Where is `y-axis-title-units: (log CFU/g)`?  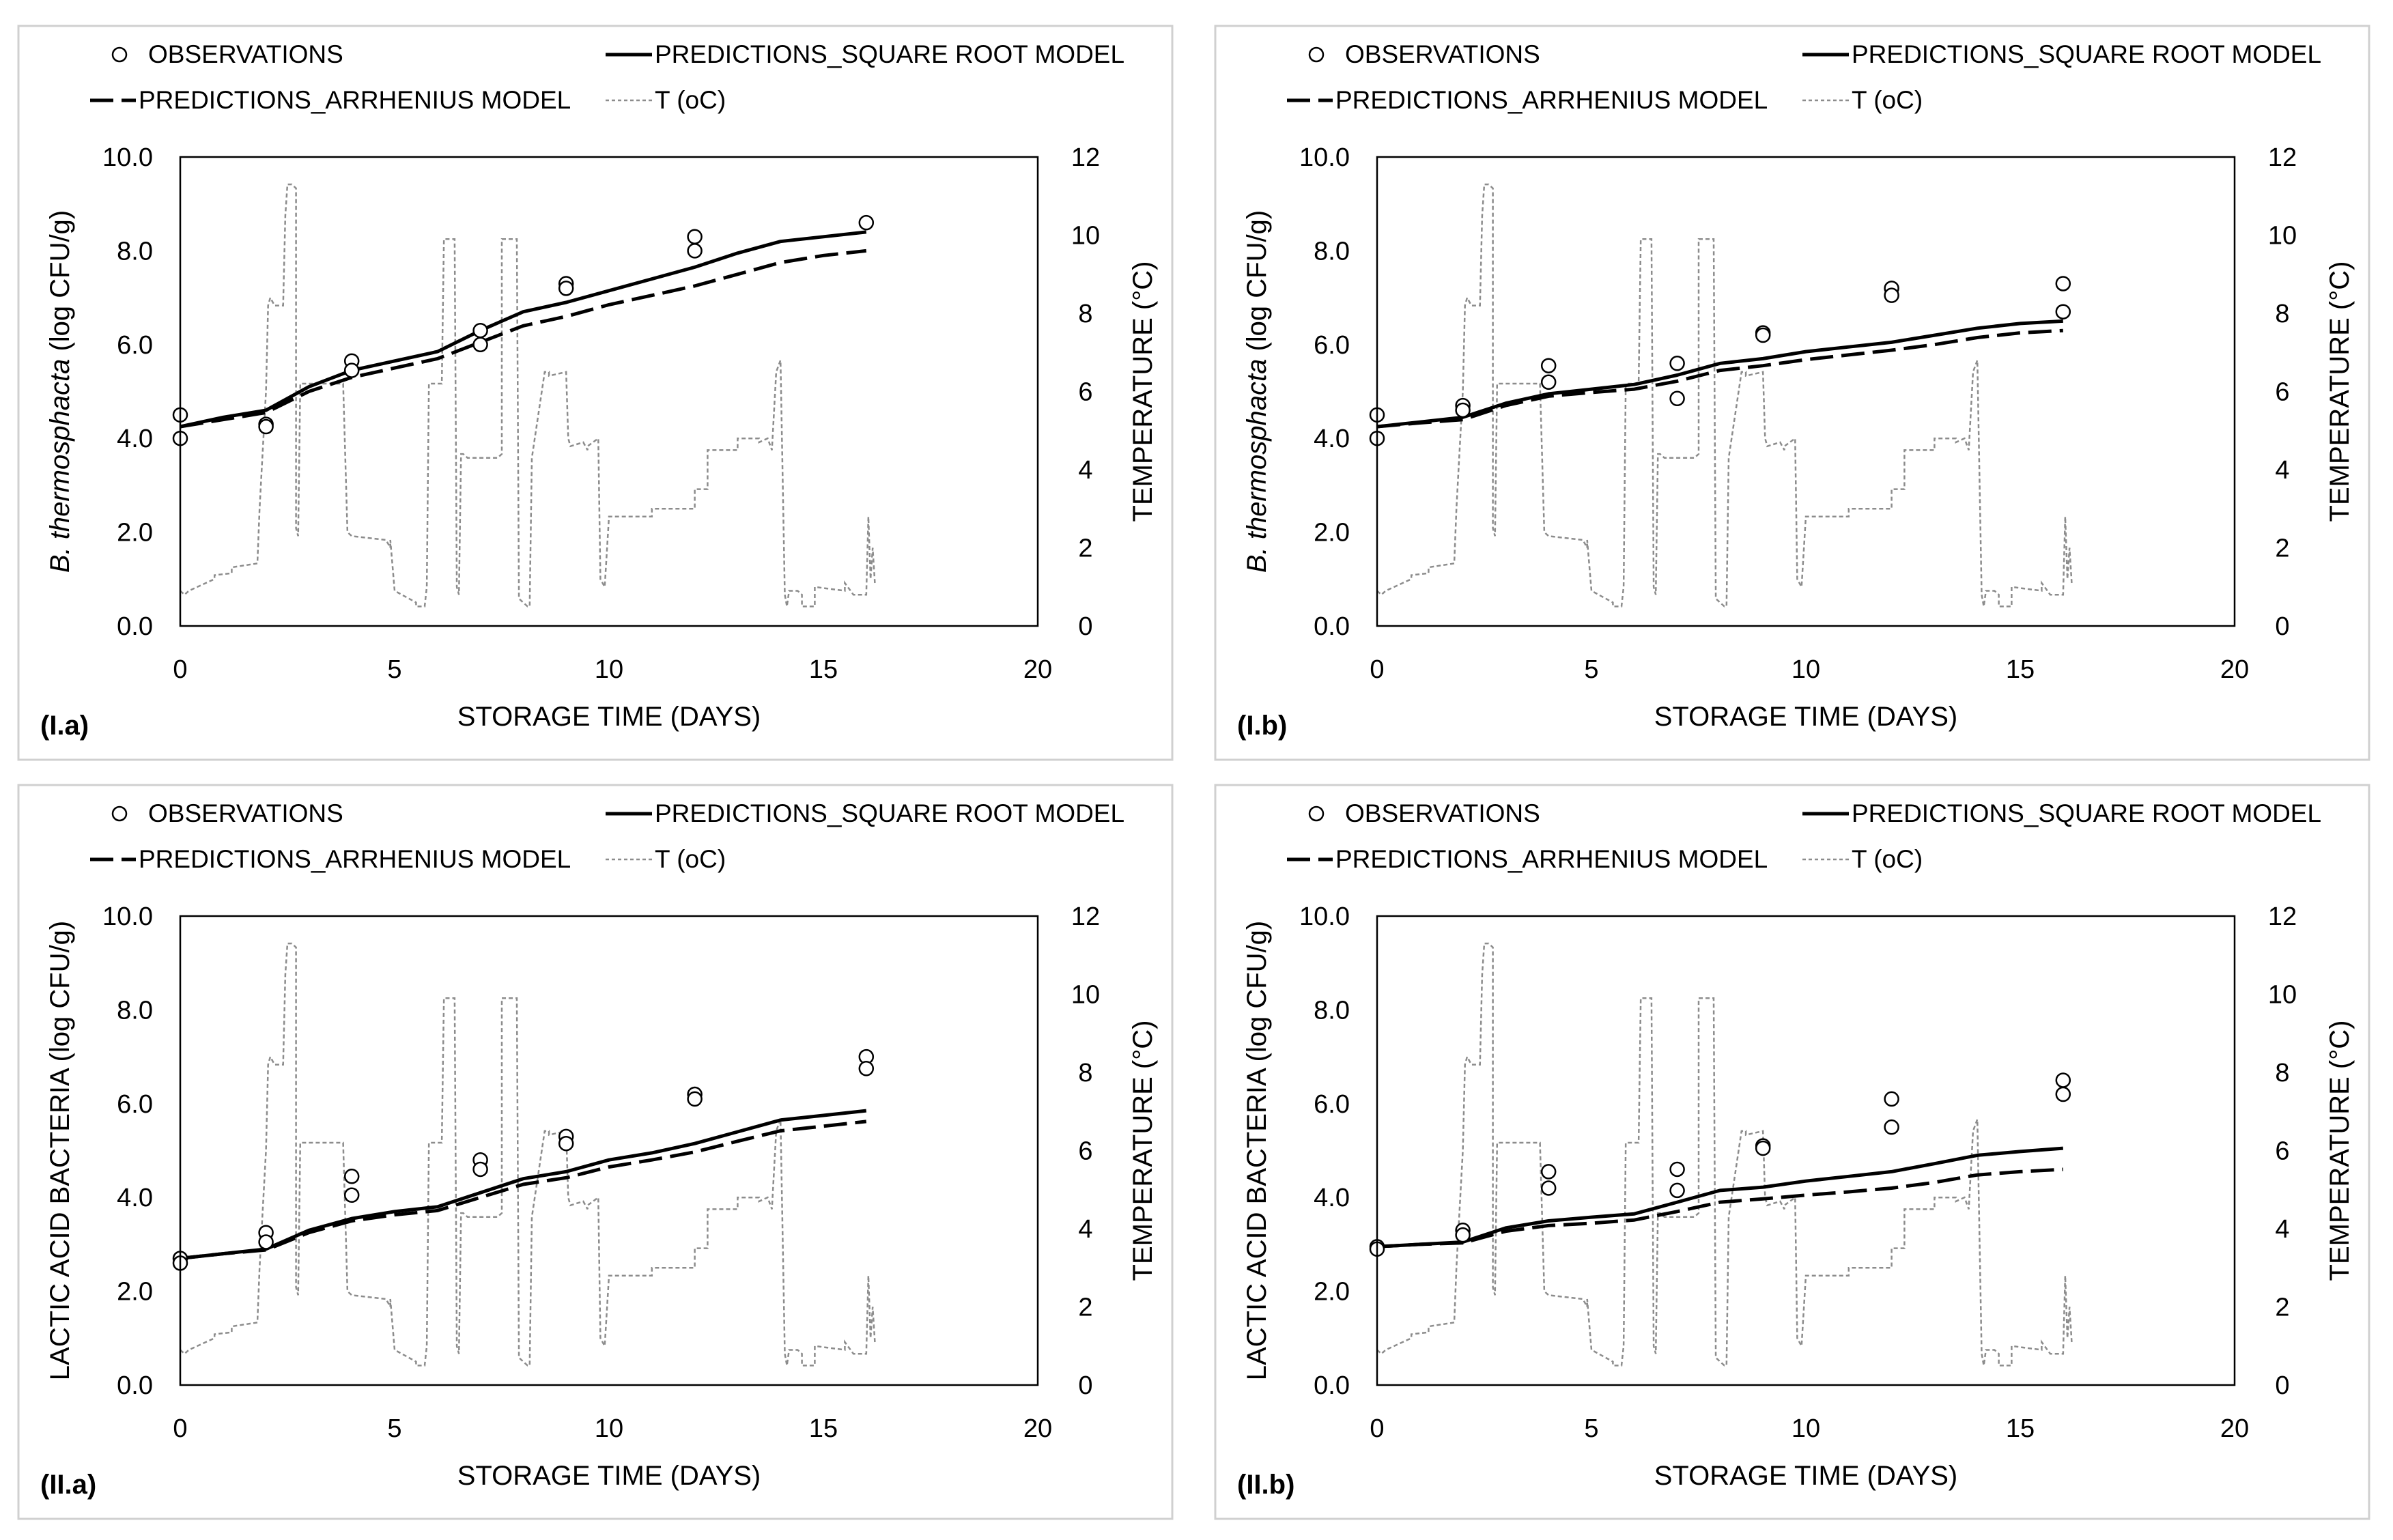 y-axis-title-units: (log CFU/g) is located at coordinates (60, 284).